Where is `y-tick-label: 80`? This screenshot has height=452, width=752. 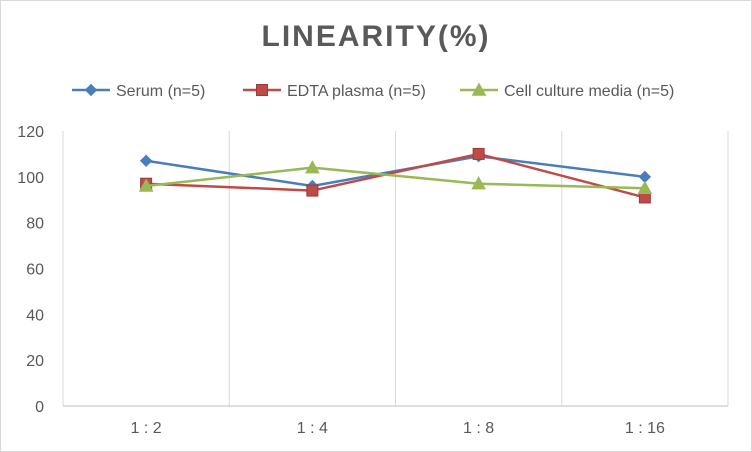
y-tick-label: 80 is located at coordinates (35, 224).